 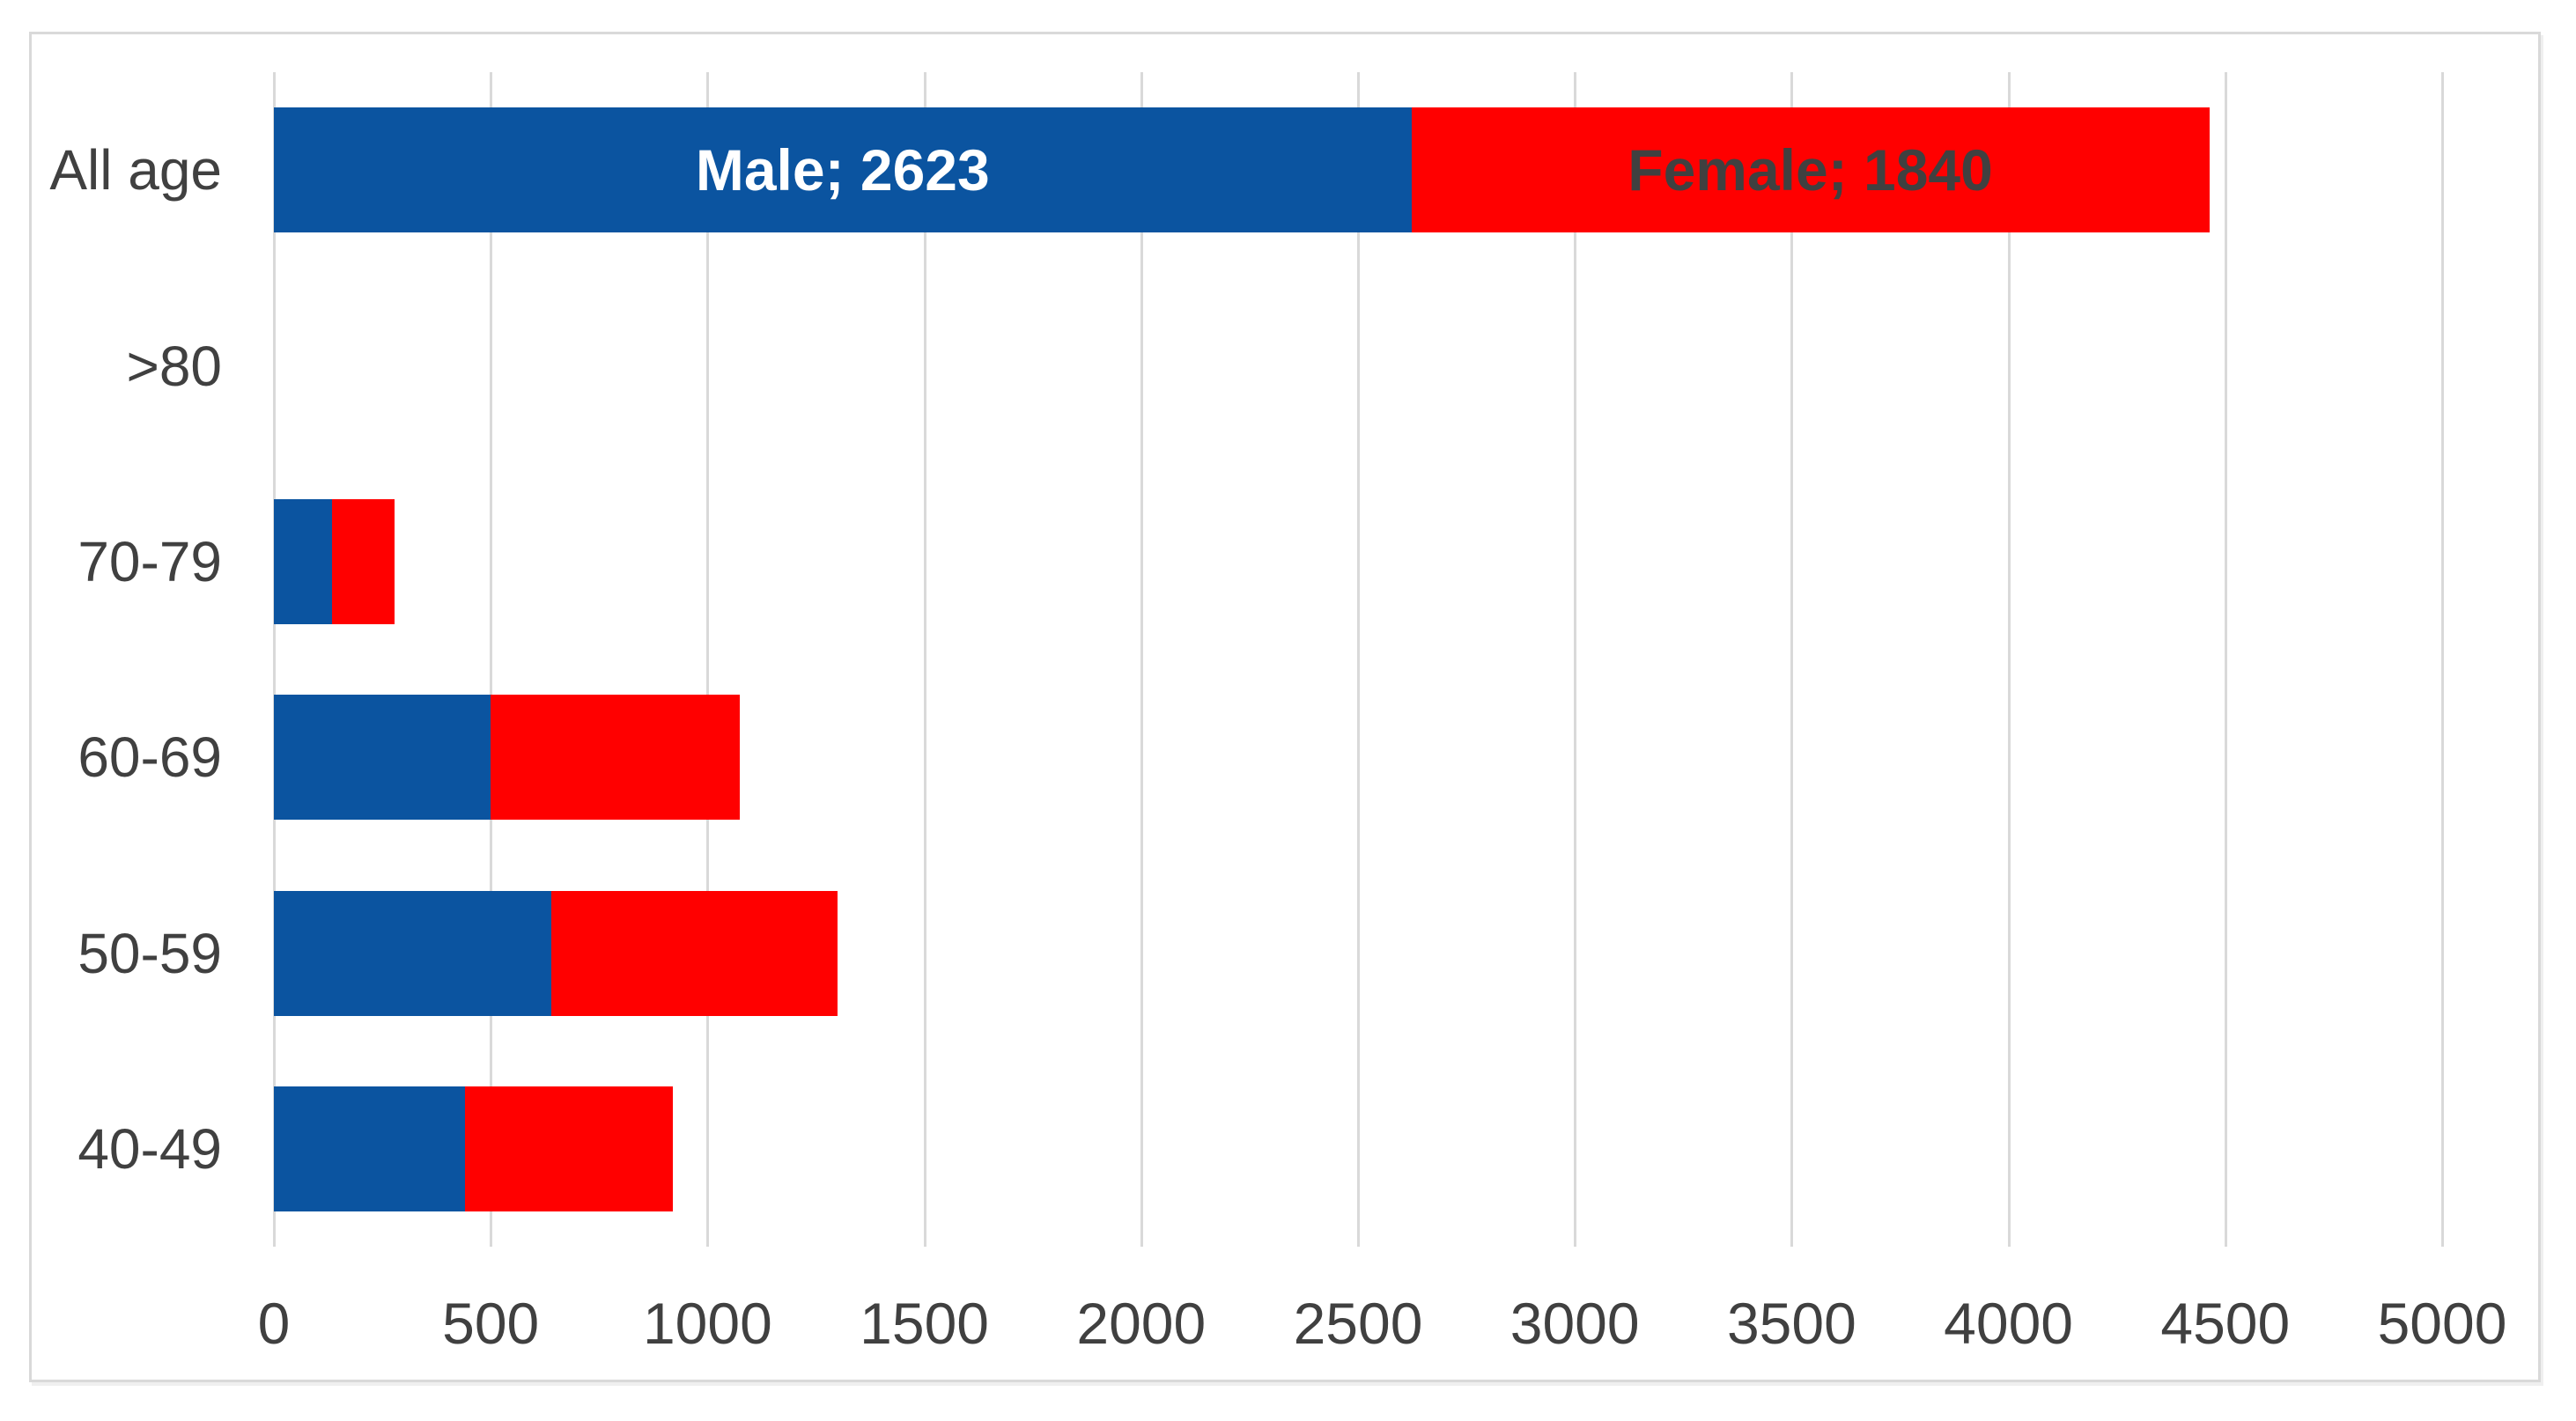 What do you see at coordinates (1358, 1323) in the screenshot?
I see `x-tick-label-2500: 2500` at bounding box center [1358, 1323].